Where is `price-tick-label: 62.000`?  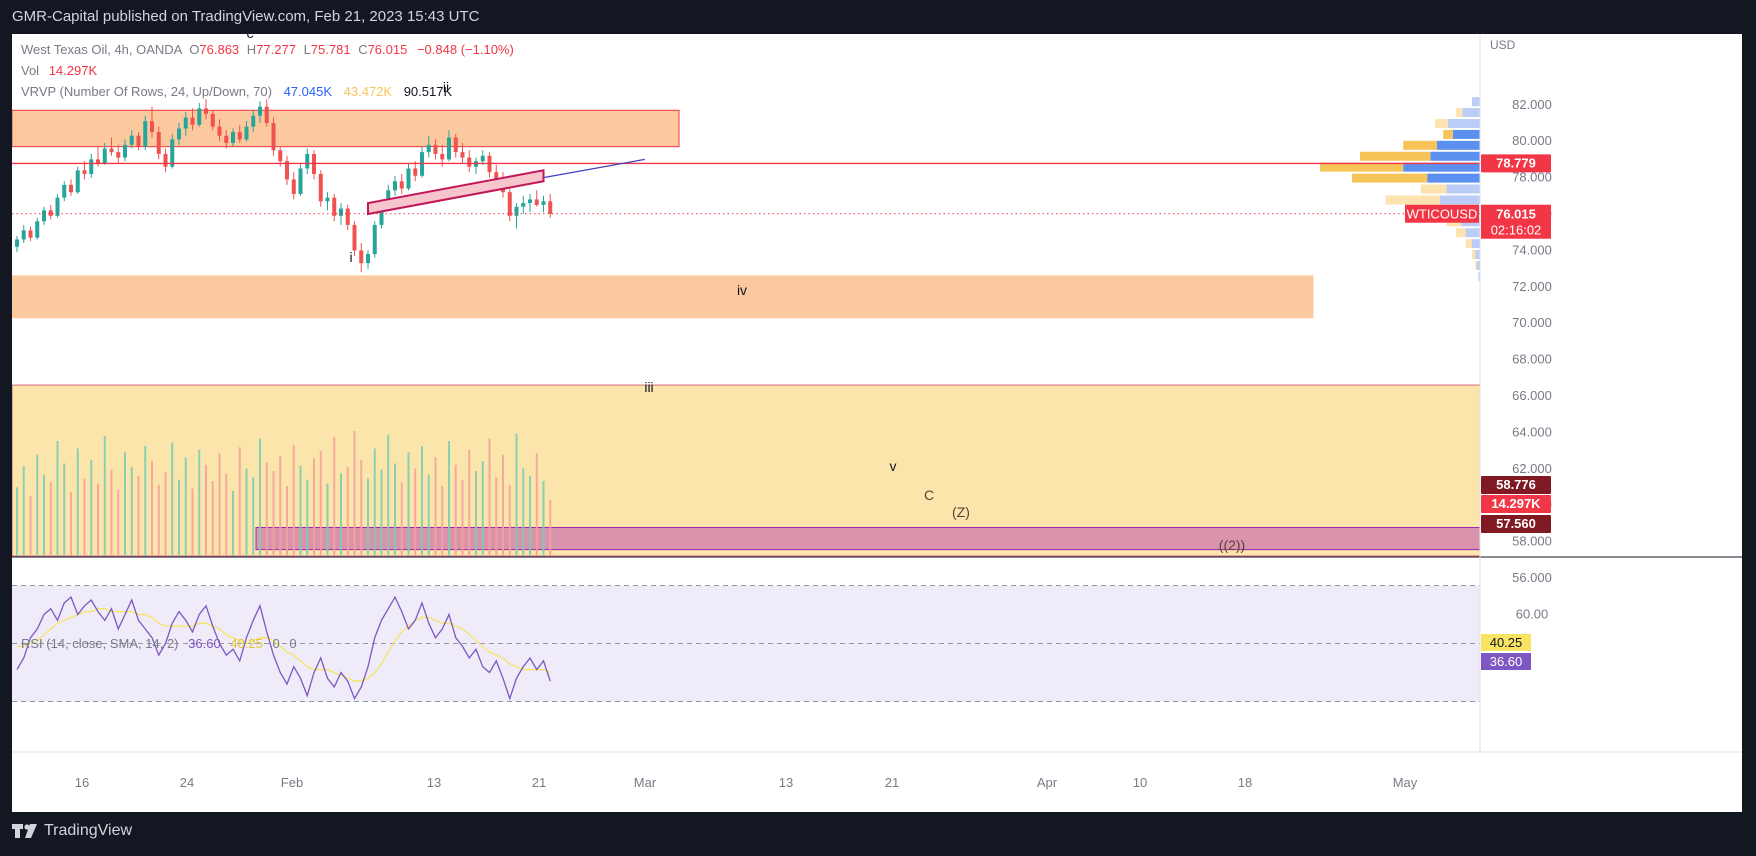
price-tick-label: 62.000 is located at coordinates (1532, 468).